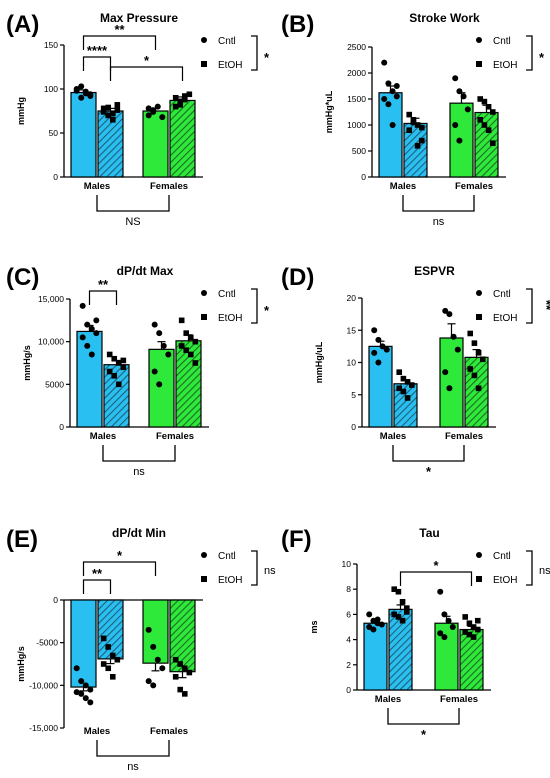 The width and height of the screenshot is (550, 778). Describe the element at coordinates (43, 728) in the screenshot. I see `y-tick-label: -15,000` at that location.